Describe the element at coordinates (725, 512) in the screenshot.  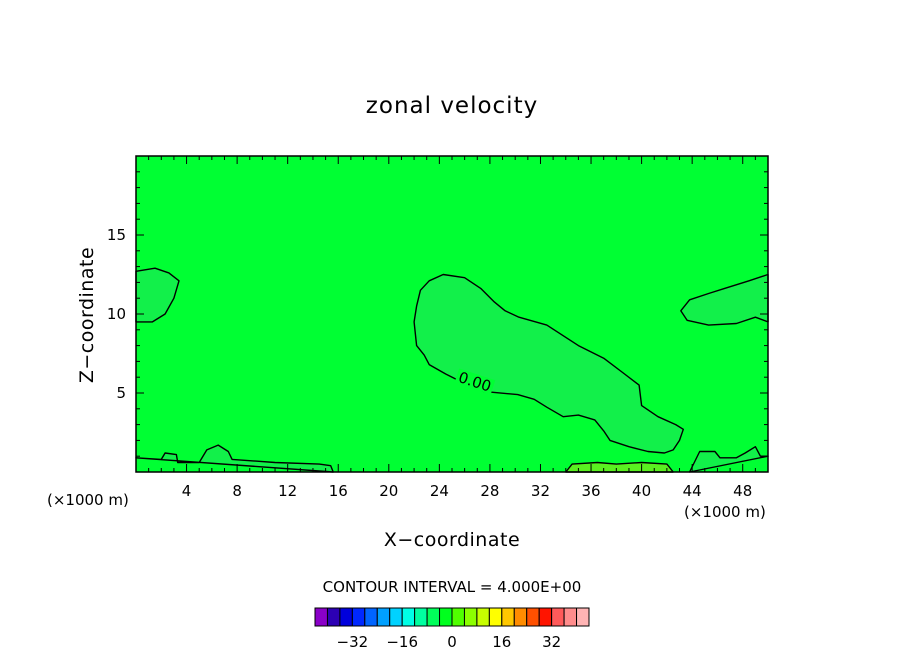
I see `x-units-right: (×1000 m)` at that location.